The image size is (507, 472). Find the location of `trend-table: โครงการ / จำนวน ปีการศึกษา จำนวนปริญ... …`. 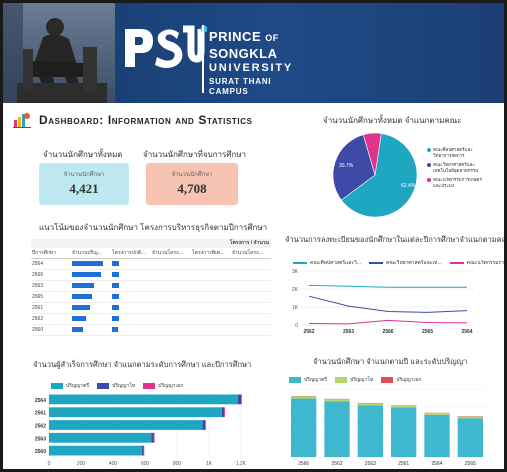

trend-table: โครงการ / จำนวน ปีการศึกษา จำนวนปริญ... … is located at coordinates (151, 295).